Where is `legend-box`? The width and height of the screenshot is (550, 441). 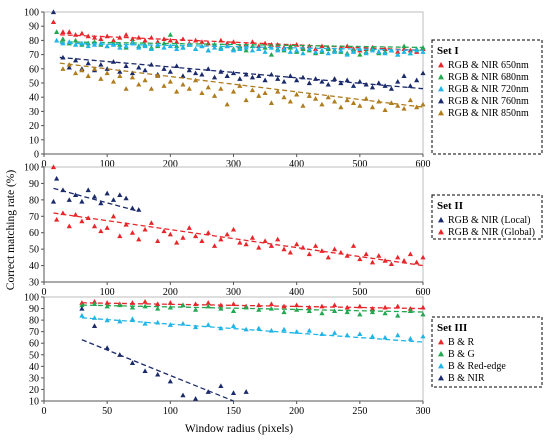 legend-box is located at coordinates (487, 352).